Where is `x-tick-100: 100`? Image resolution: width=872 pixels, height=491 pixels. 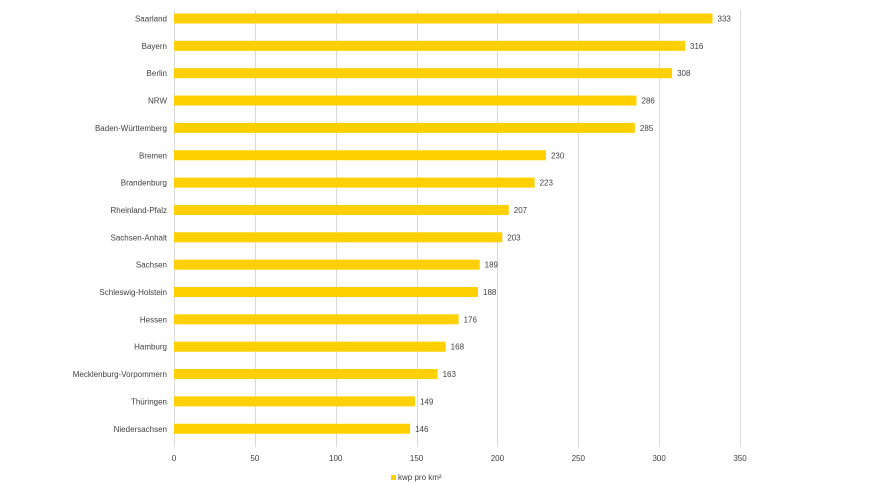
x-tick-100: 100 is located at coordinates (336, 458).